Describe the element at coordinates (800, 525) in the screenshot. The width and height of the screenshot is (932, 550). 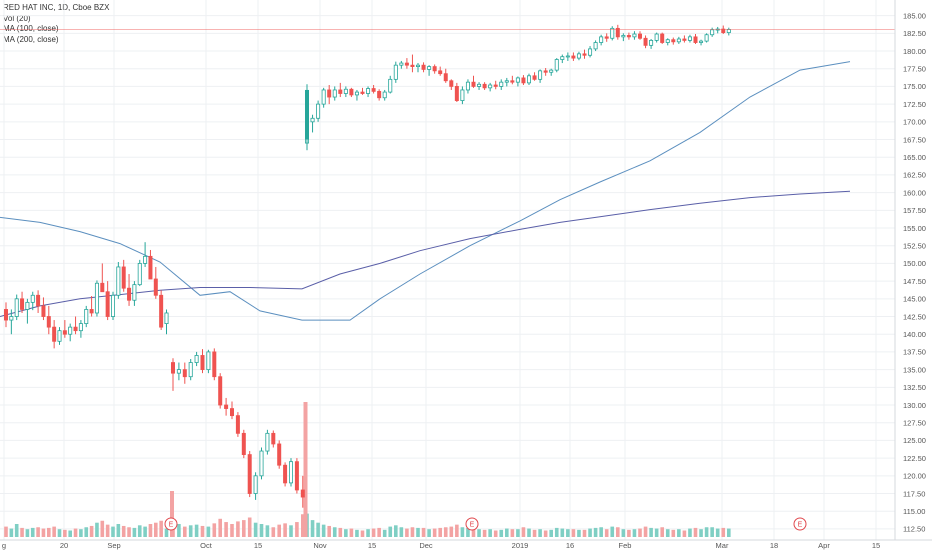
I see `earnings-marker-label: E` at that location.